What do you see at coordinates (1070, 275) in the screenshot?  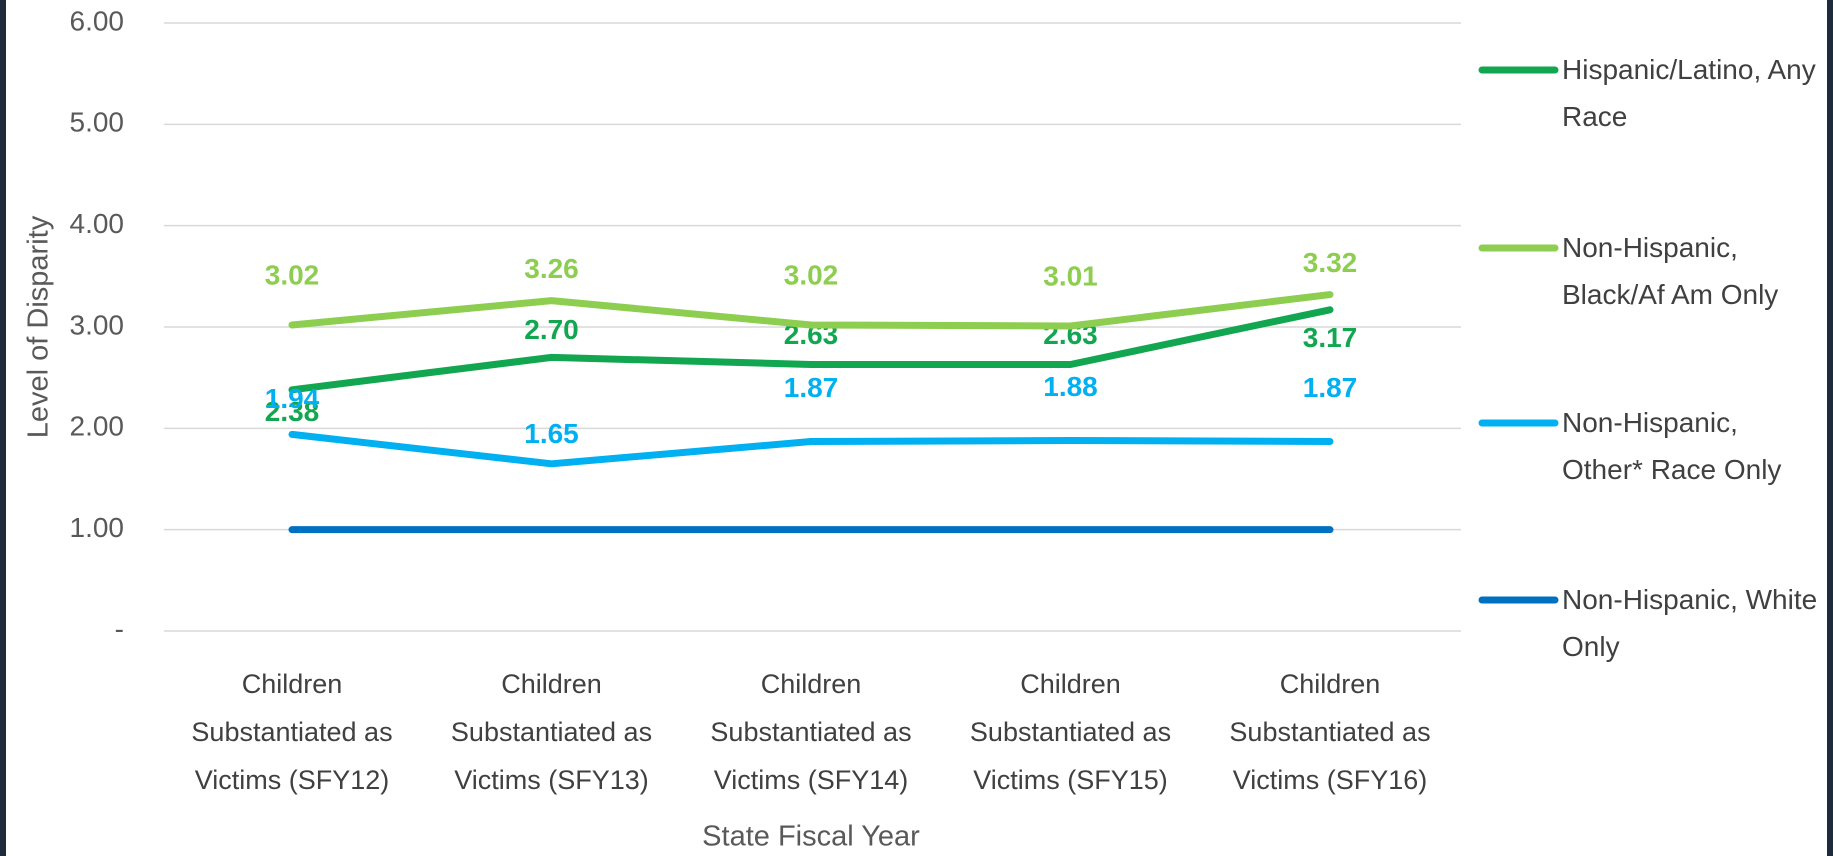 I see `data-label: 3.01` at bounding box center [1070, 275].